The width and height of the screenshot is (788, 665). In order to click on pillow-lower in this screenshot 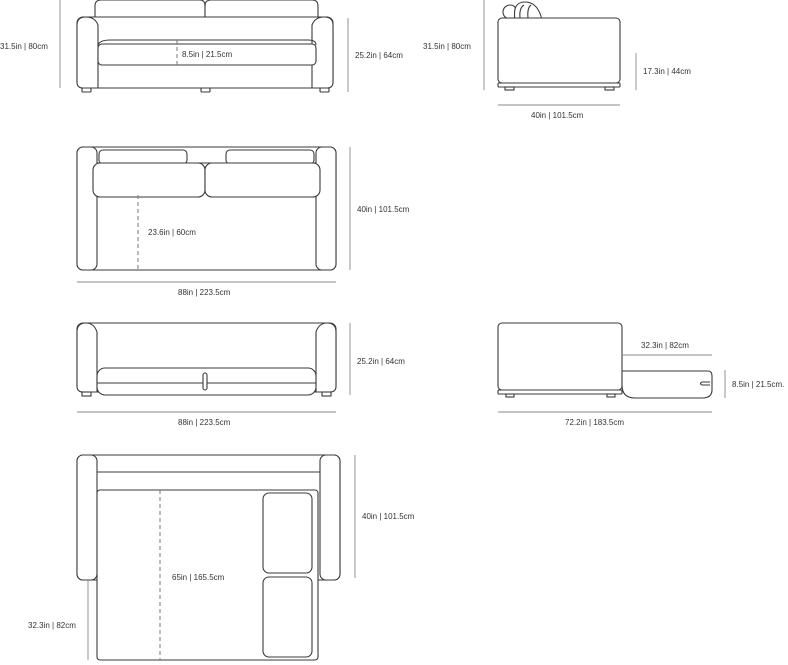, I will do `click(287, 617)`.